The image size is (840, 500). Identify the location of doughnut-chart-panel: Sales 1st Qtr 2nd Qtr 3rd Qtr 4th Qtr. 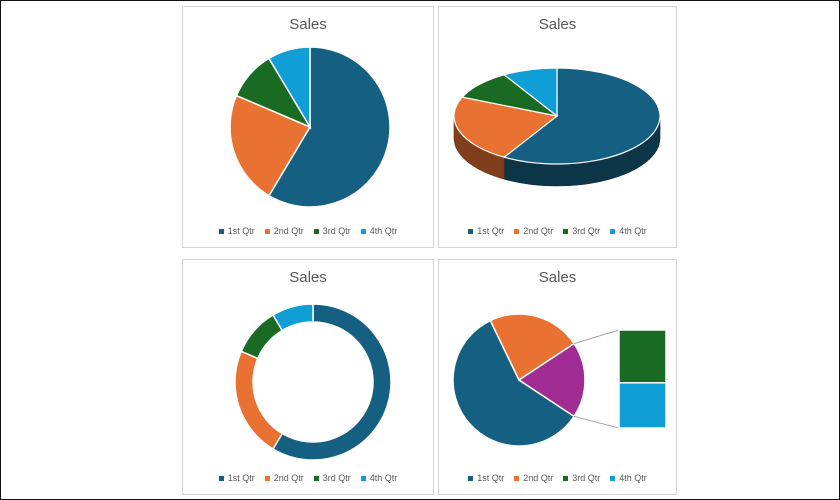
(308, 377).